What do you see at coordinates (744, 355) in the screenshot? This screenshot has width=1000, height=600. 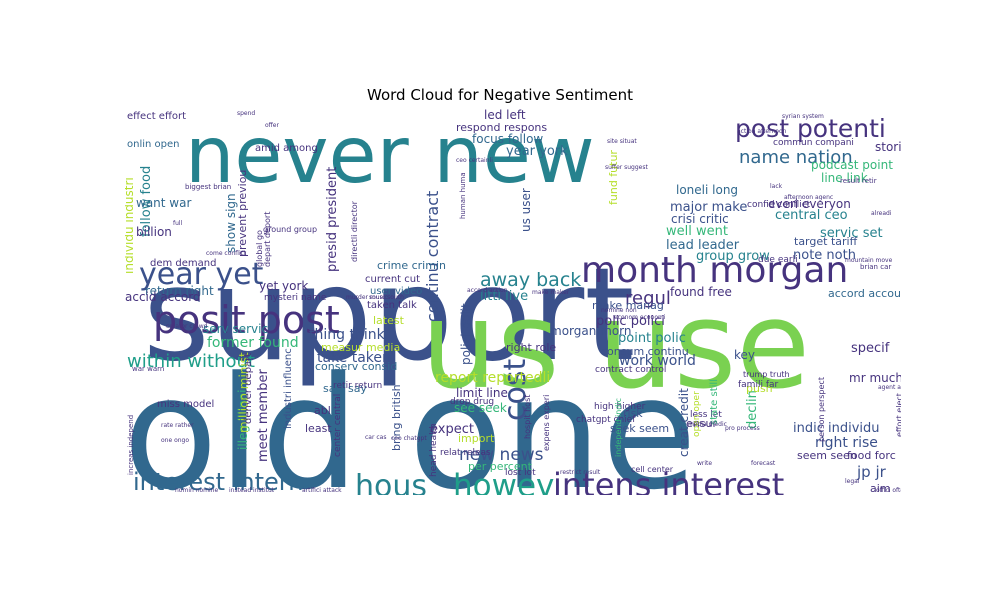 I see `cloud-word: key` at bounding box center [744, 355].